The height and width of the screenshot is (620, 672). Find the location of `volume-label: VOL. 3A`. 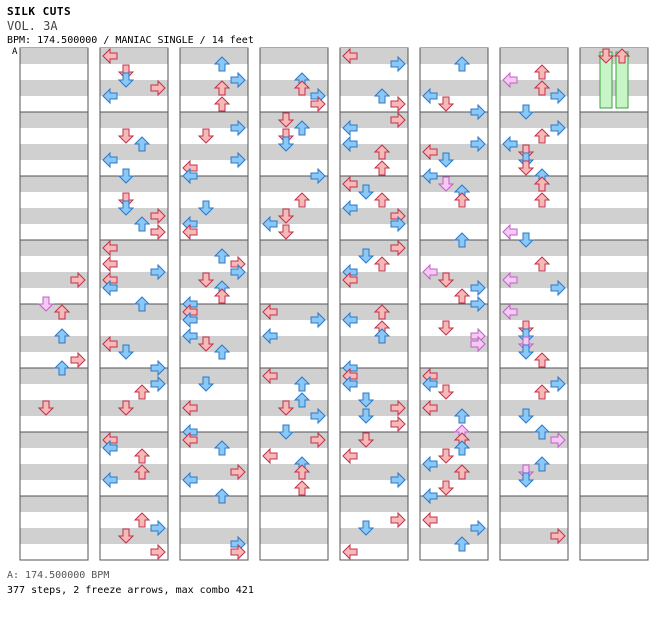

volume-label: VOL. 3A is located at coordinates (32, 26).